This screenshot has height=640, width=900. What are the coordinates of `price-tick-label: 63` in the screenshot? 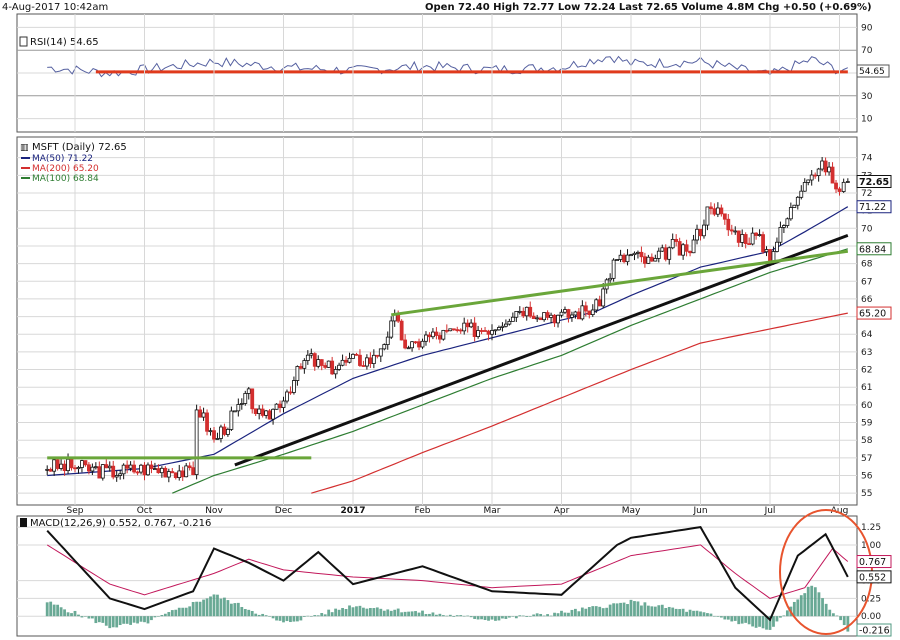 It's located at (866, 353).